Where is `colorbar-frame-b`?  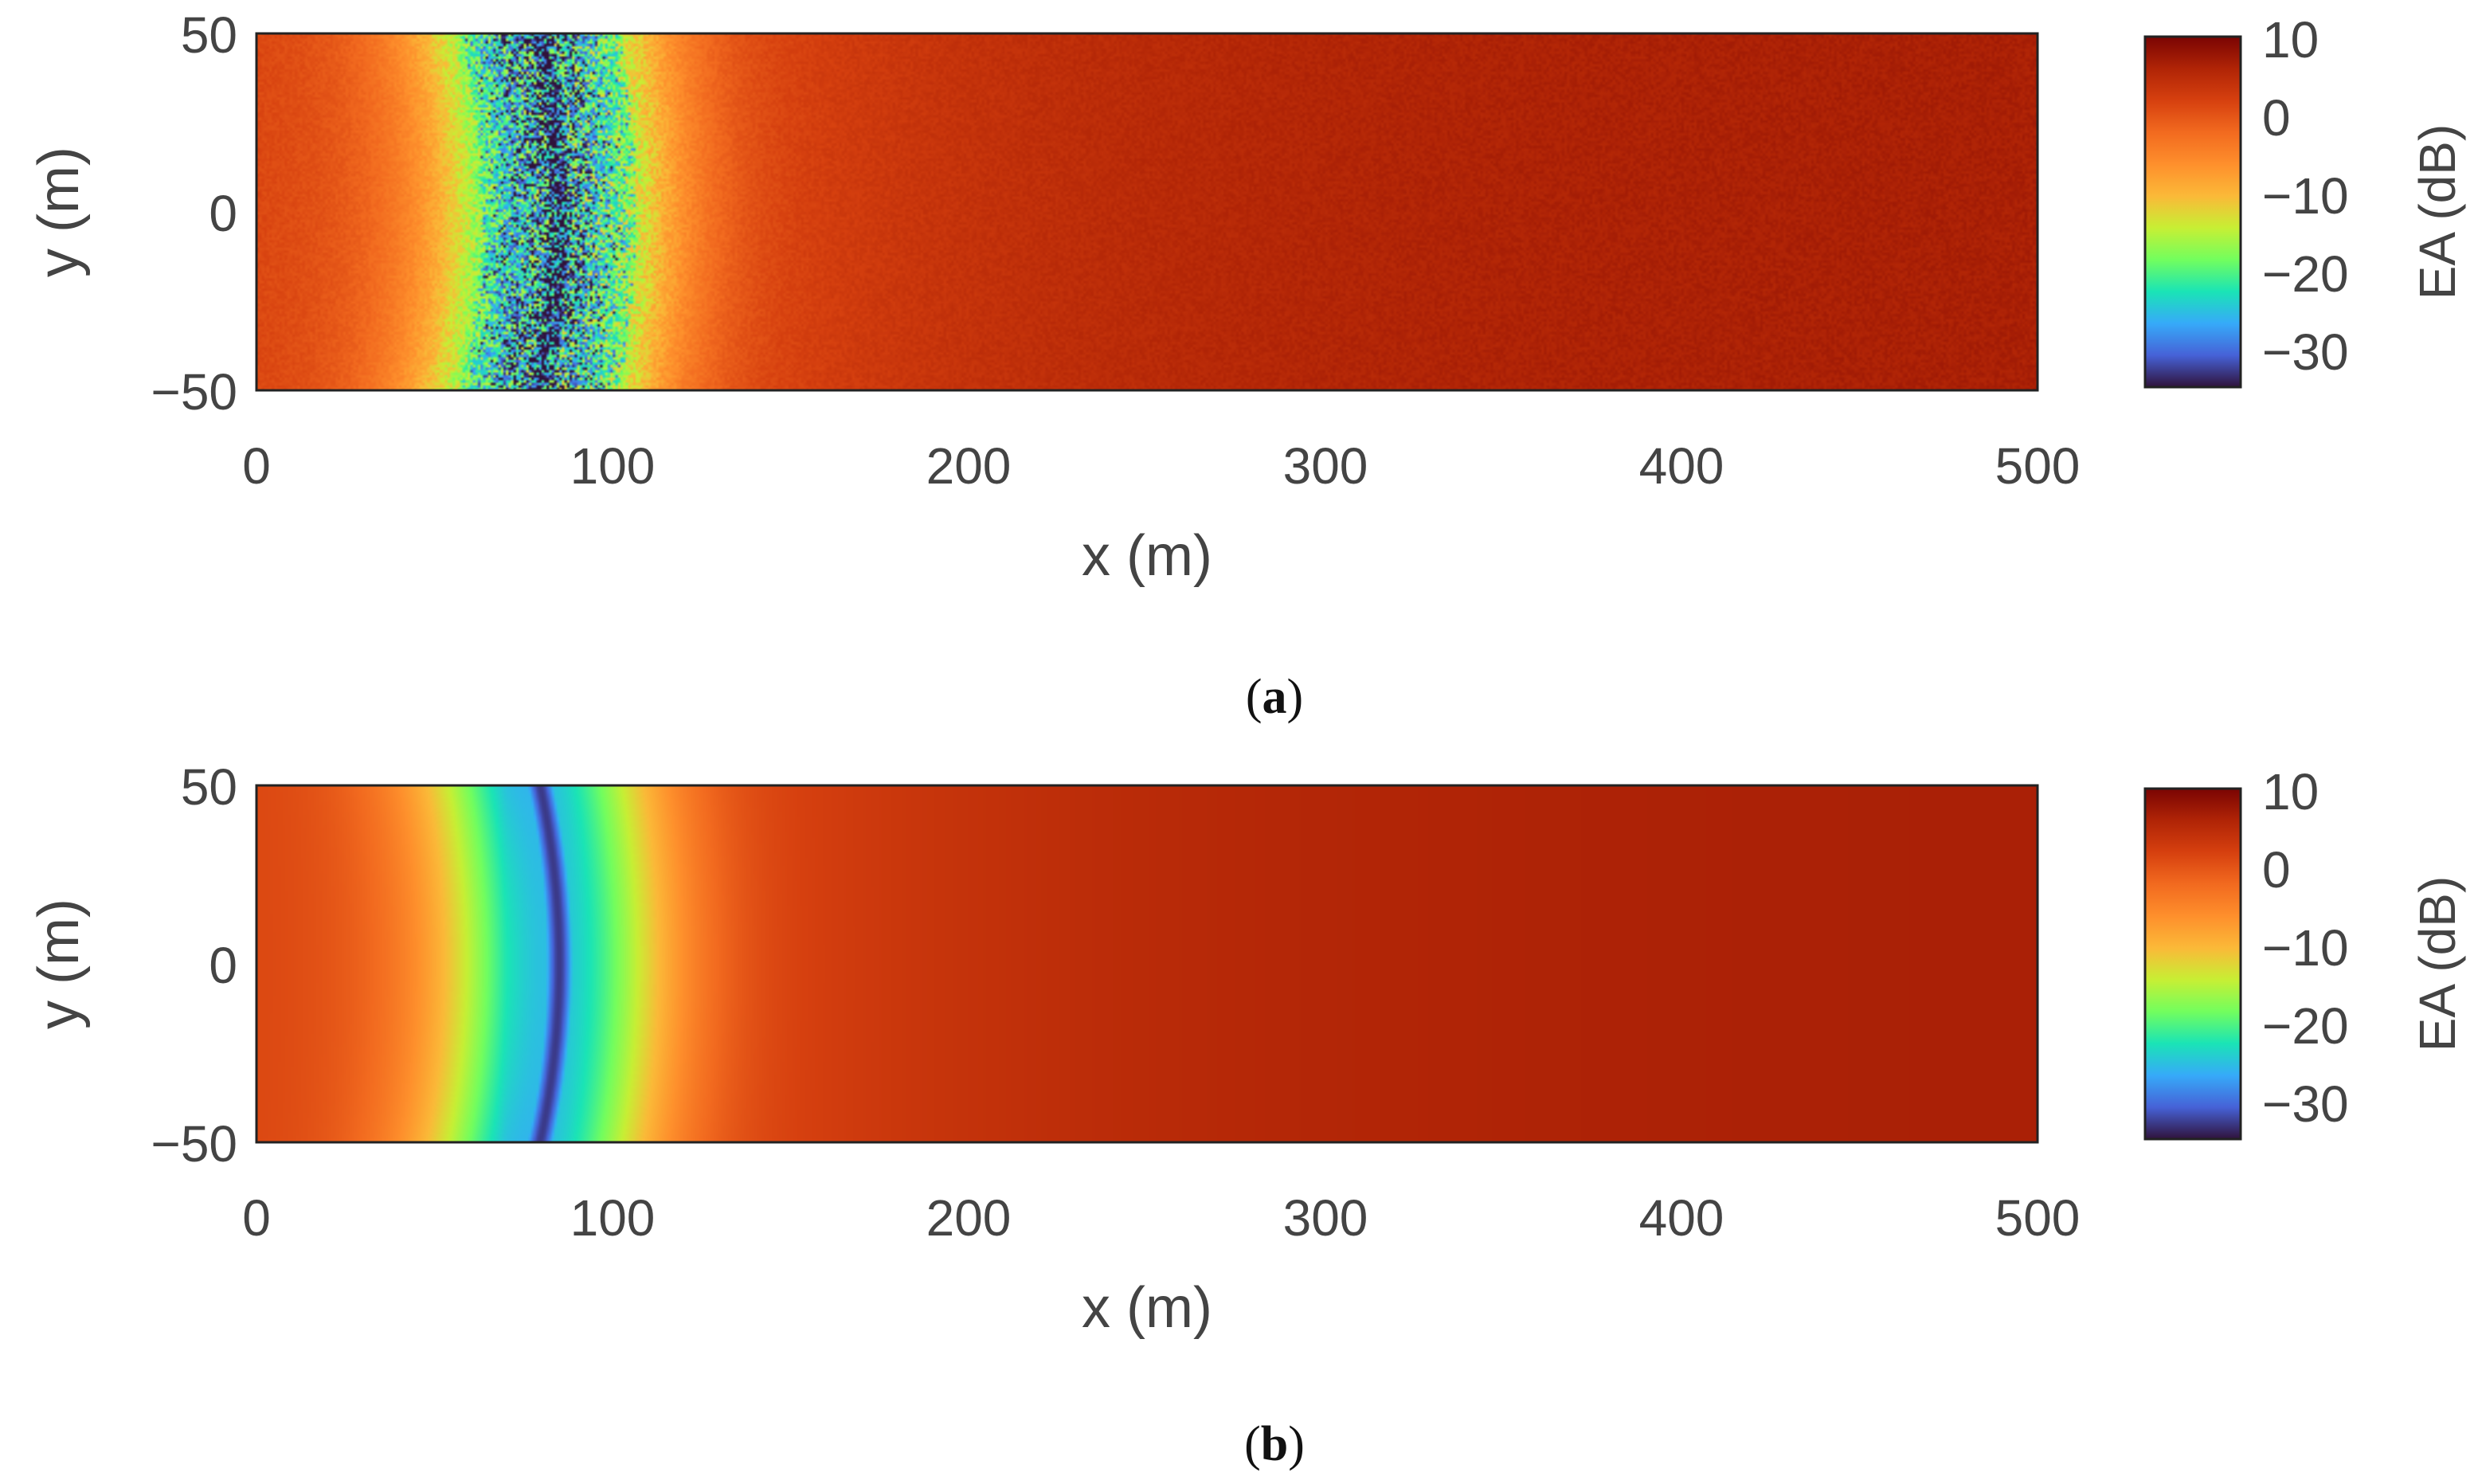
colorbar-frame-b is located at coordinates (2192, 964).